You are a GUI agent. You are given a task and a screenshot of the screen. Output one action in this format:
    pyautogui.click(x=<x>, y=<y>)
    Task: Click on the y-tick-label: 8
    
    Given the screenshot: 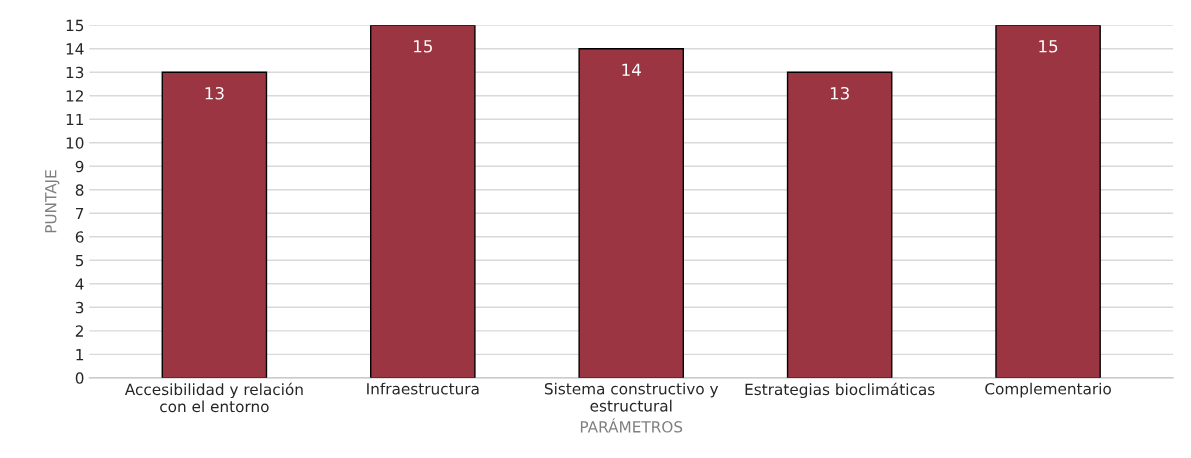 What is the action you would take?
    pyautogui.click(x=79, y=190)
    